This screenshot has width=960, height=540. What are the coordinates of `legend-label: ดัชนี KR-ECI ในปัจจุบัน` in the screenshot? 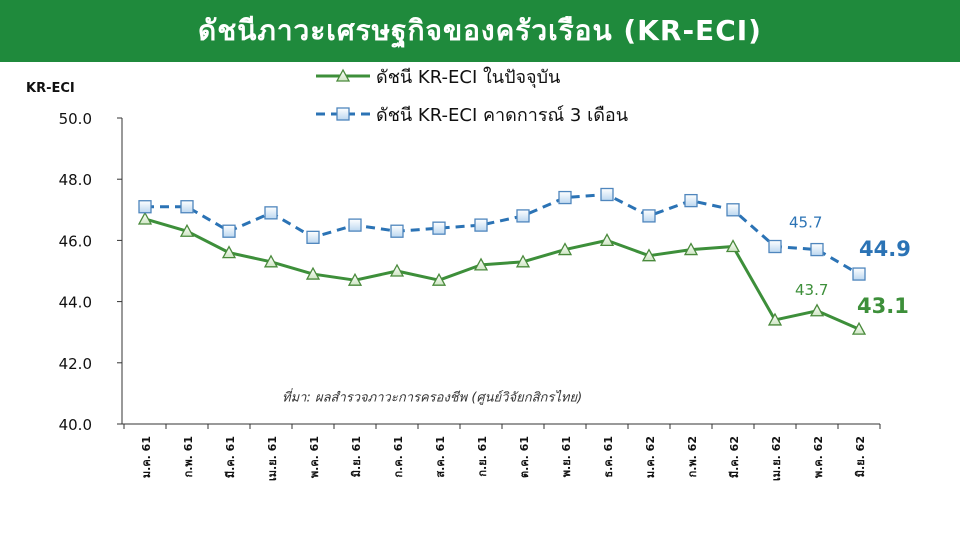 It's located at (468, 77).